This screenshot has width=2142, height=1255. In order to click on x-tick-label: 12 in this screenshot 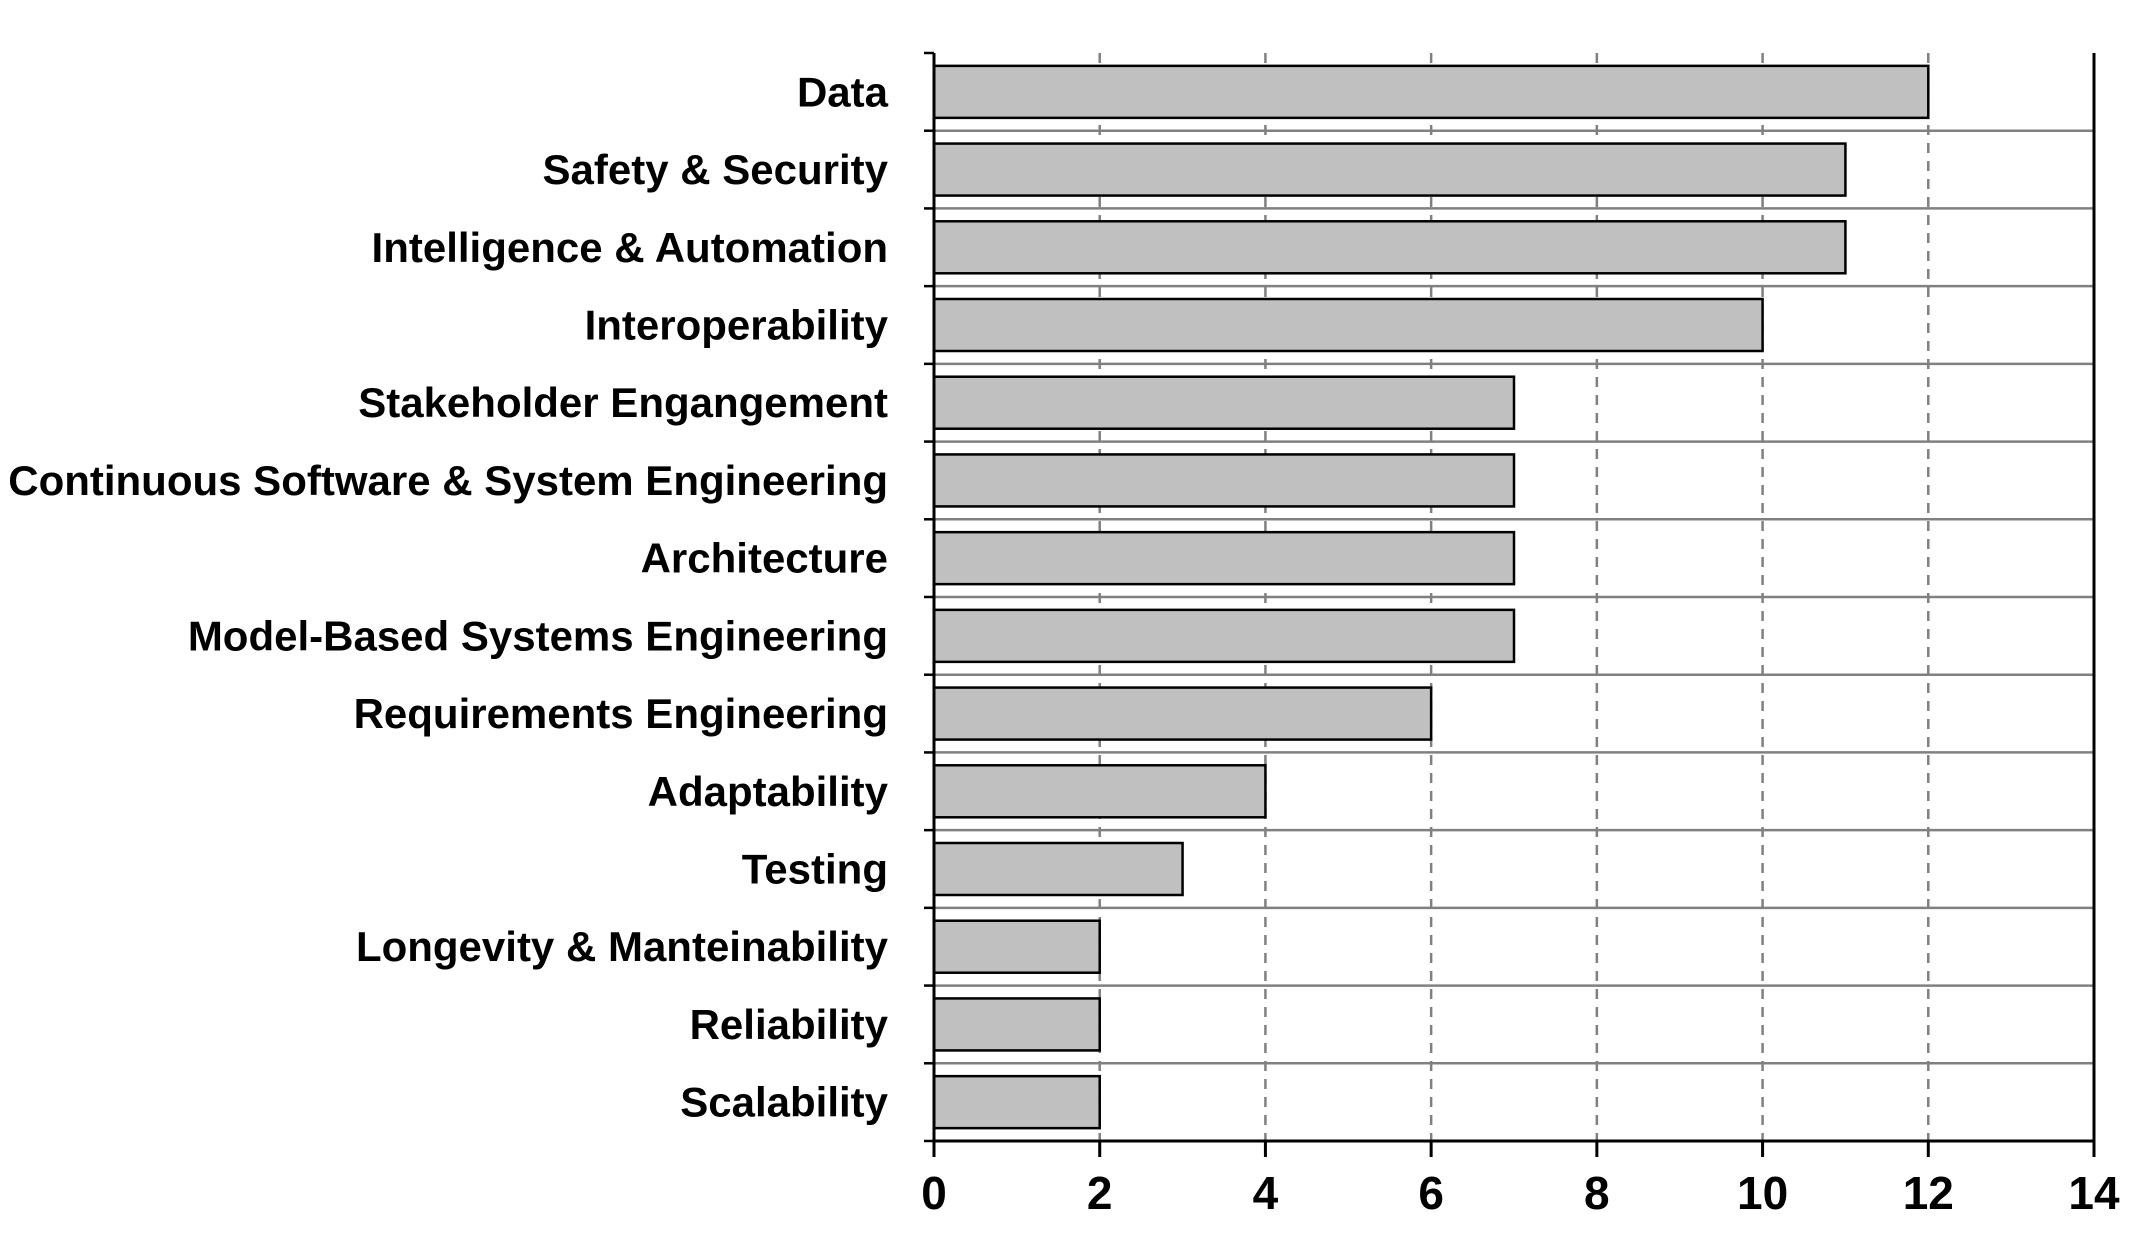, I will do `click(1928, 1193)`.